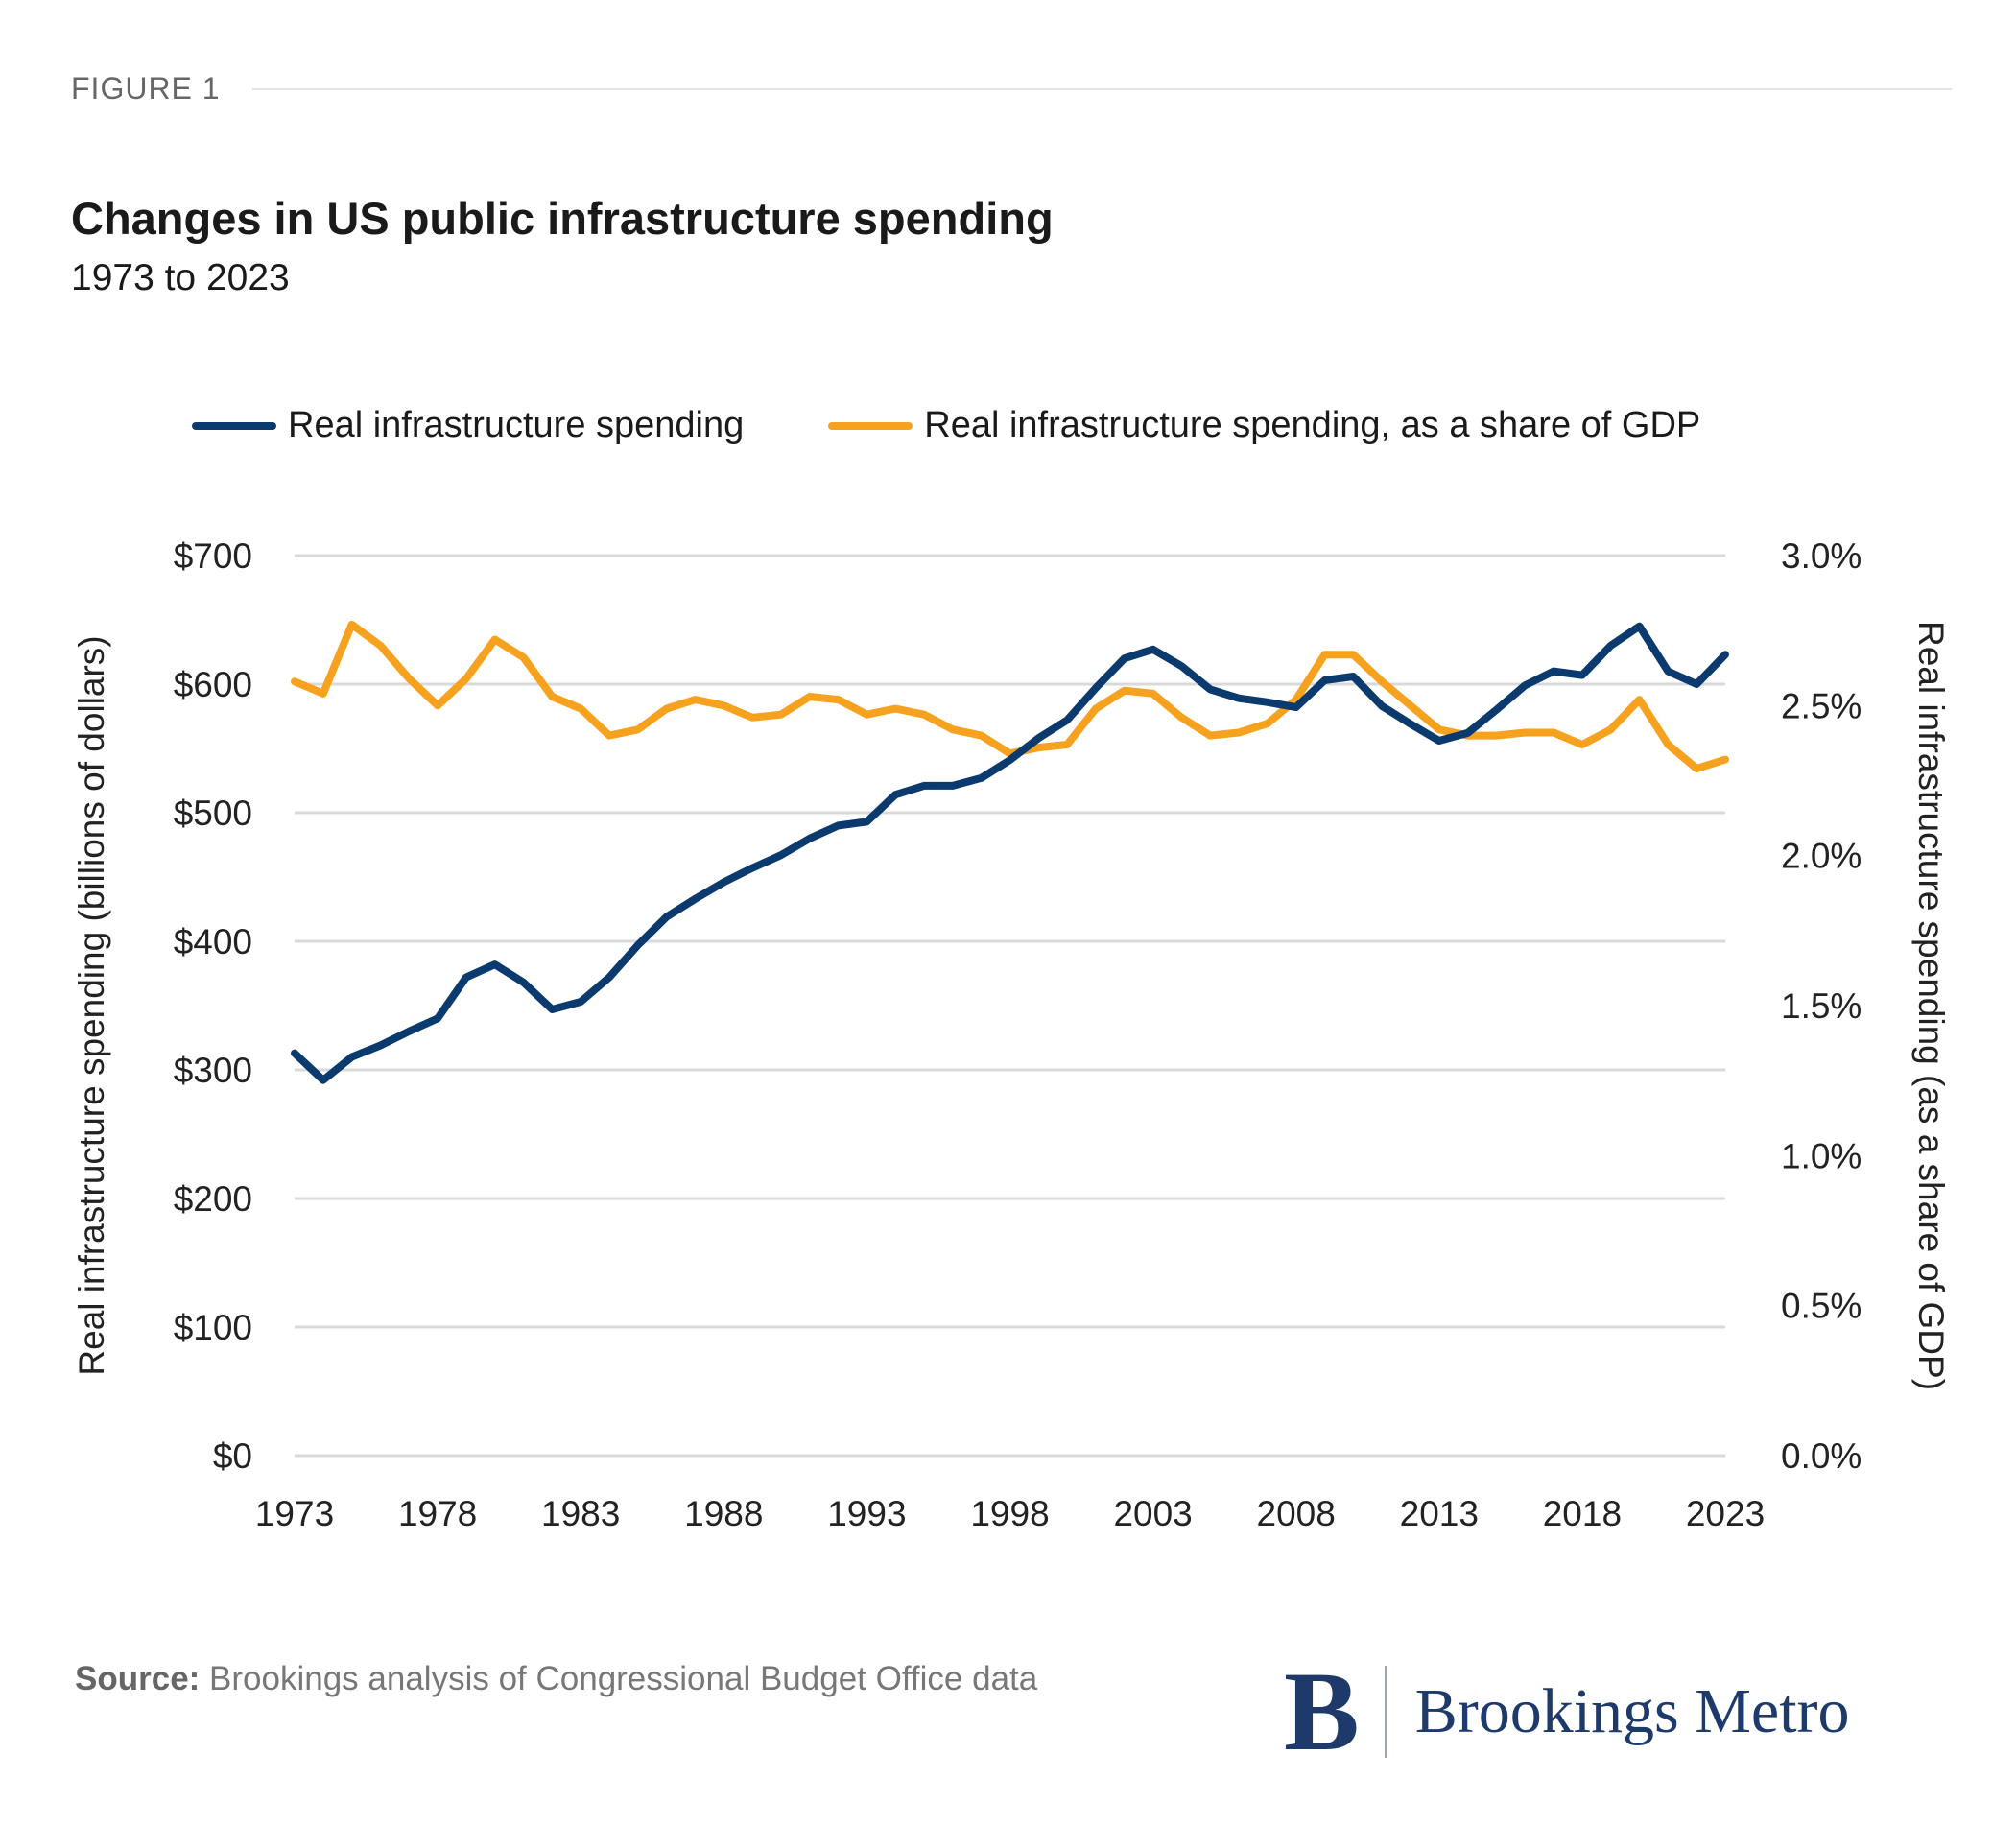  Describe the element at coordinates (213, 941) in the screenshot. I see `y-tick-label: $400` at that location.